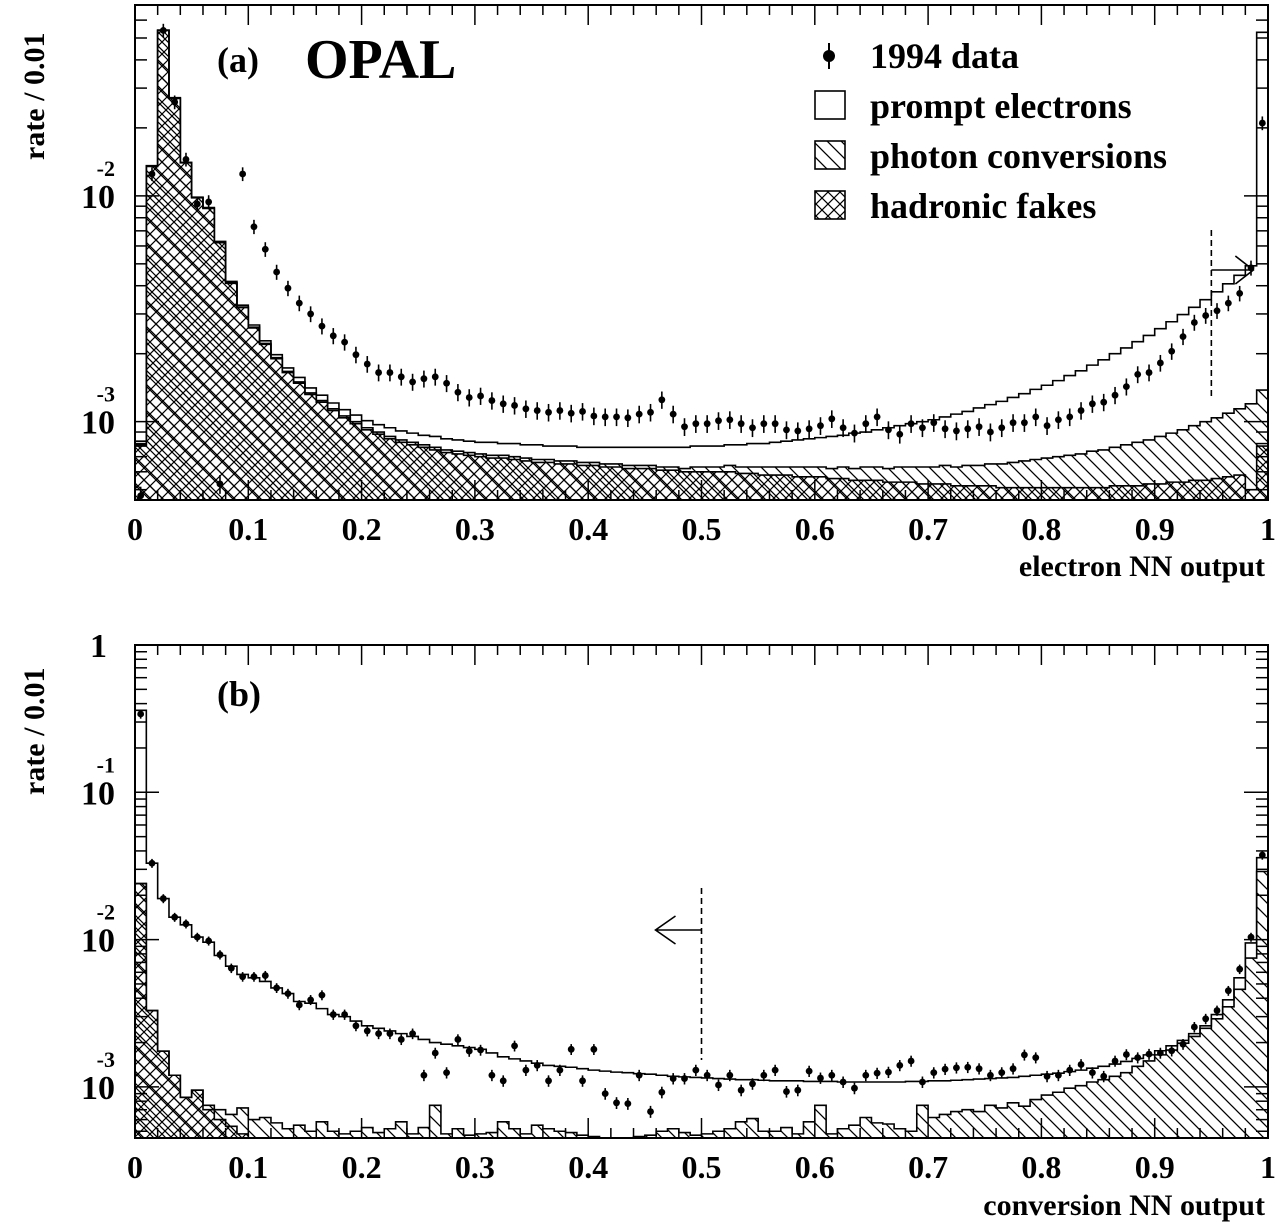  Describe the element at coordinates (248, 529) in the screenshot. I see `x-tick-label: 0.1` at that location.